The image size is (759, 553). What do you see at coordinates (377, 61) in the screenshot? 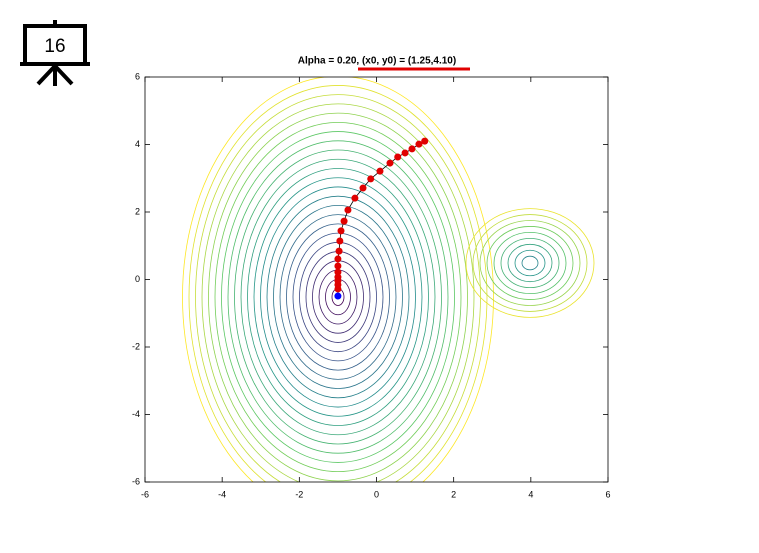
I see `chart-title: Alpha = 0.20, (x0, y0) = (1.25,4.10)` at bounding box center [377, 61].